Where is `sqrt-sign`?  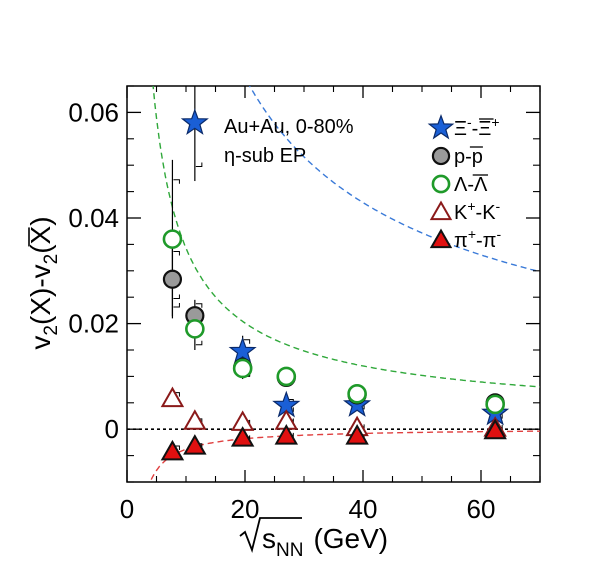
sqrt-sign is located at coordinates (270, 535).